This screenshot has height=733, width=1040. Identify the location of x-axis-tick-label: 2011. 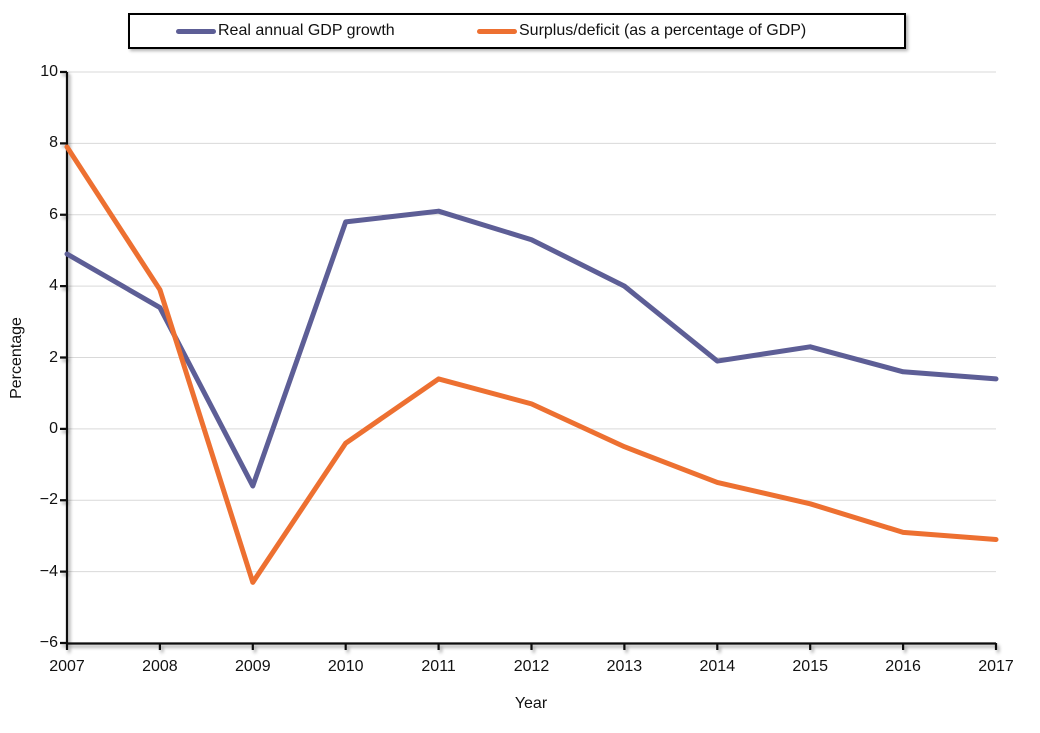
(438, 666).